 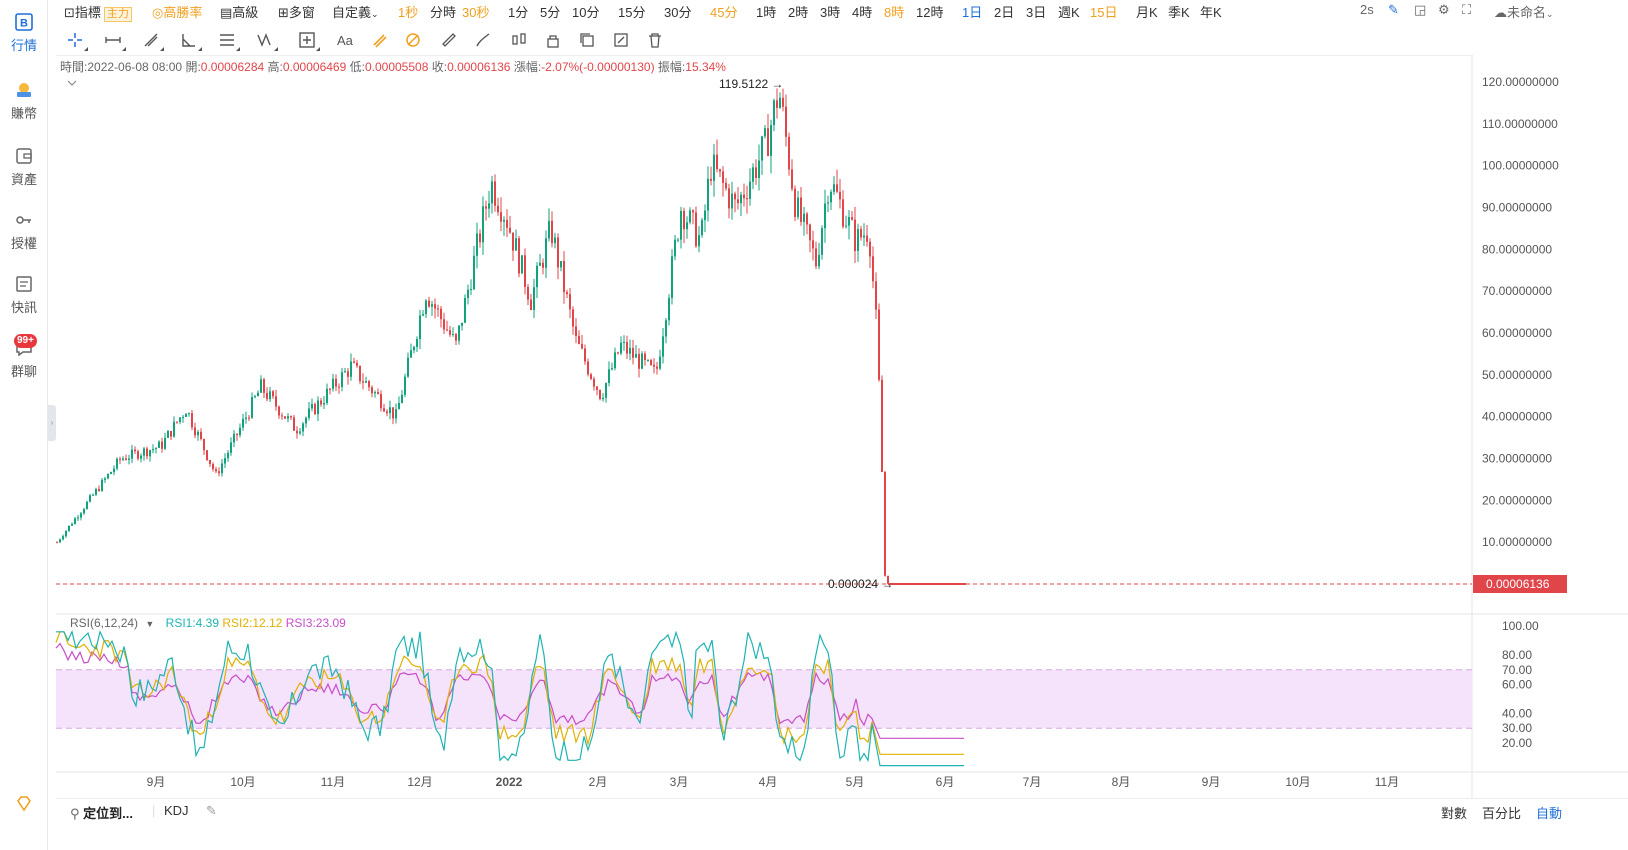 I want to click on interval-22: 年K, so click(x=1211, y=12).